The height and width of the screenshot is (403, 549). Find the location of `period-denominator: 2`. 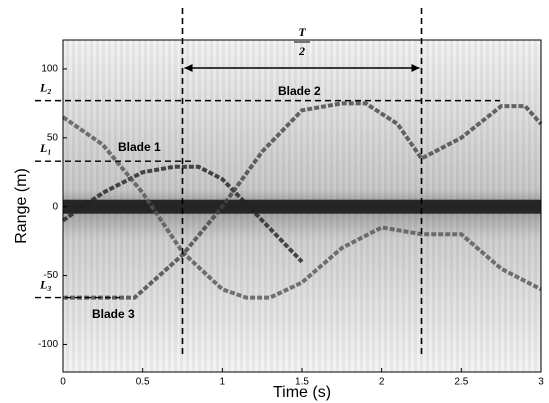

period-denominator: 2 is located at coordinates (301, 51).